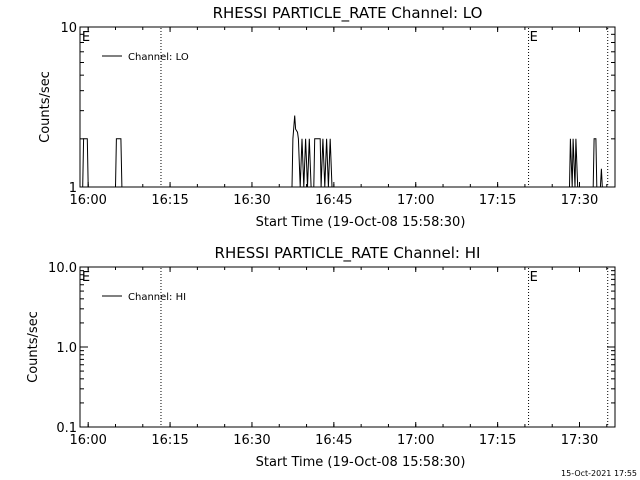  Describe the element at coordinates (348, 253) in the screenshot. I see `chart-title: RHESSI PARTICLE_RATE Channel: HI` at that location.